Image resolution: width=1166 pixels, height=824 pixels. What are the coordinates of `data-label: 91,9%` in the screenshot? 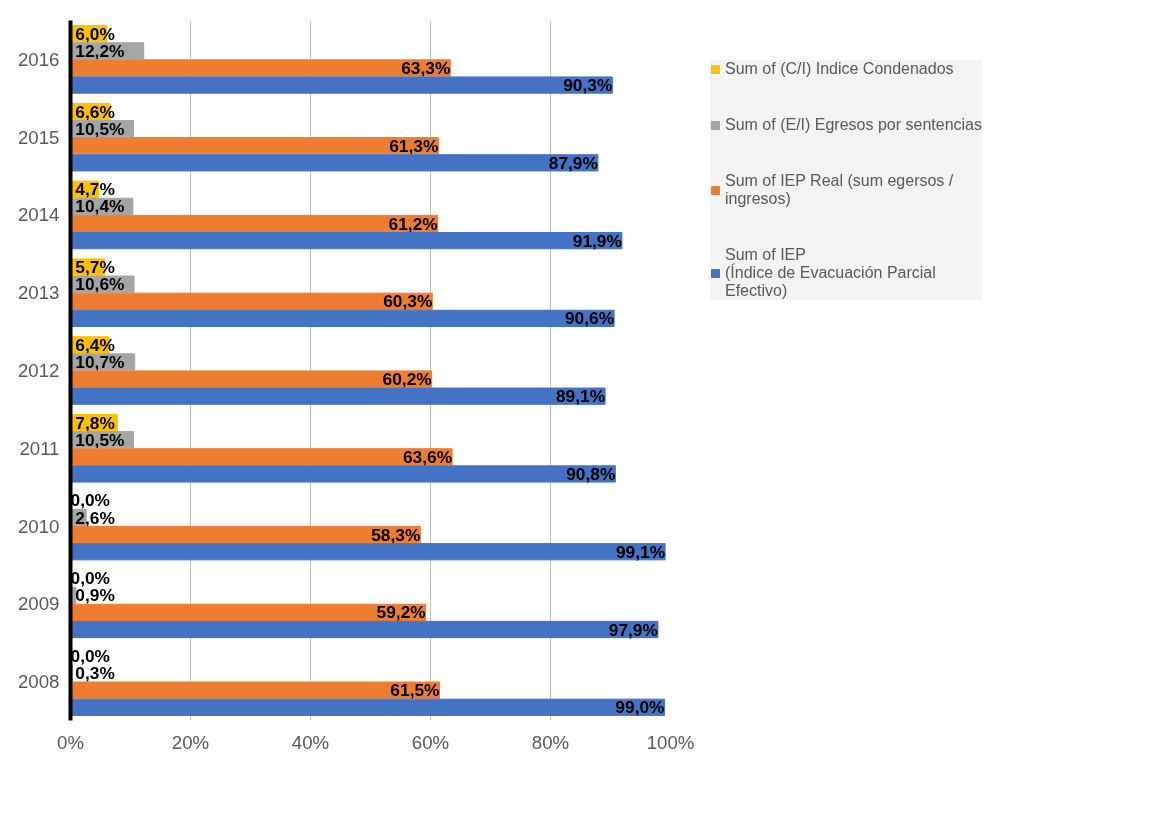 It's located at (597, 240).